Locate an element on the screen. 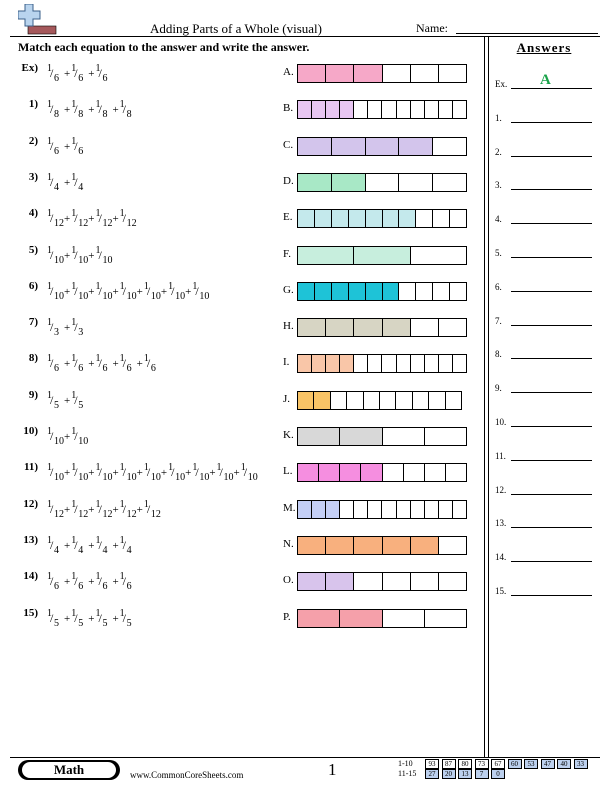 This screenshot has height=792, width=612. fraction-equation: 1/6 +1/6 +1/6 is located at coordinates (79, 74).